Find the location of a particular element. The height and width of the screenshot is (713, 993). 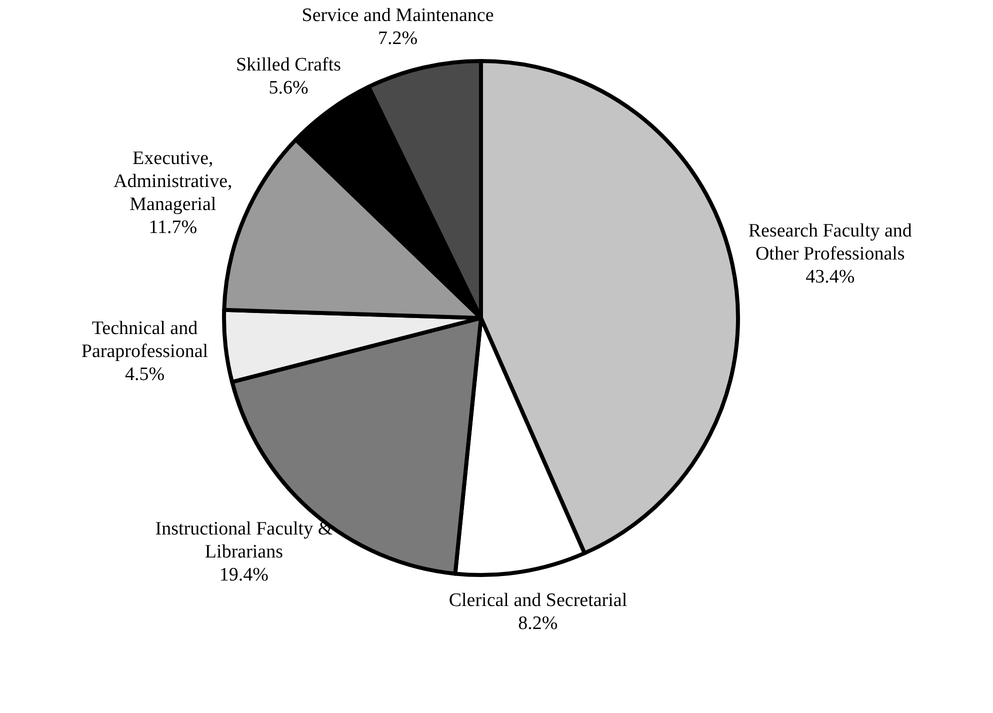

data-label: 11.7% is located at coordinates (173, 227).